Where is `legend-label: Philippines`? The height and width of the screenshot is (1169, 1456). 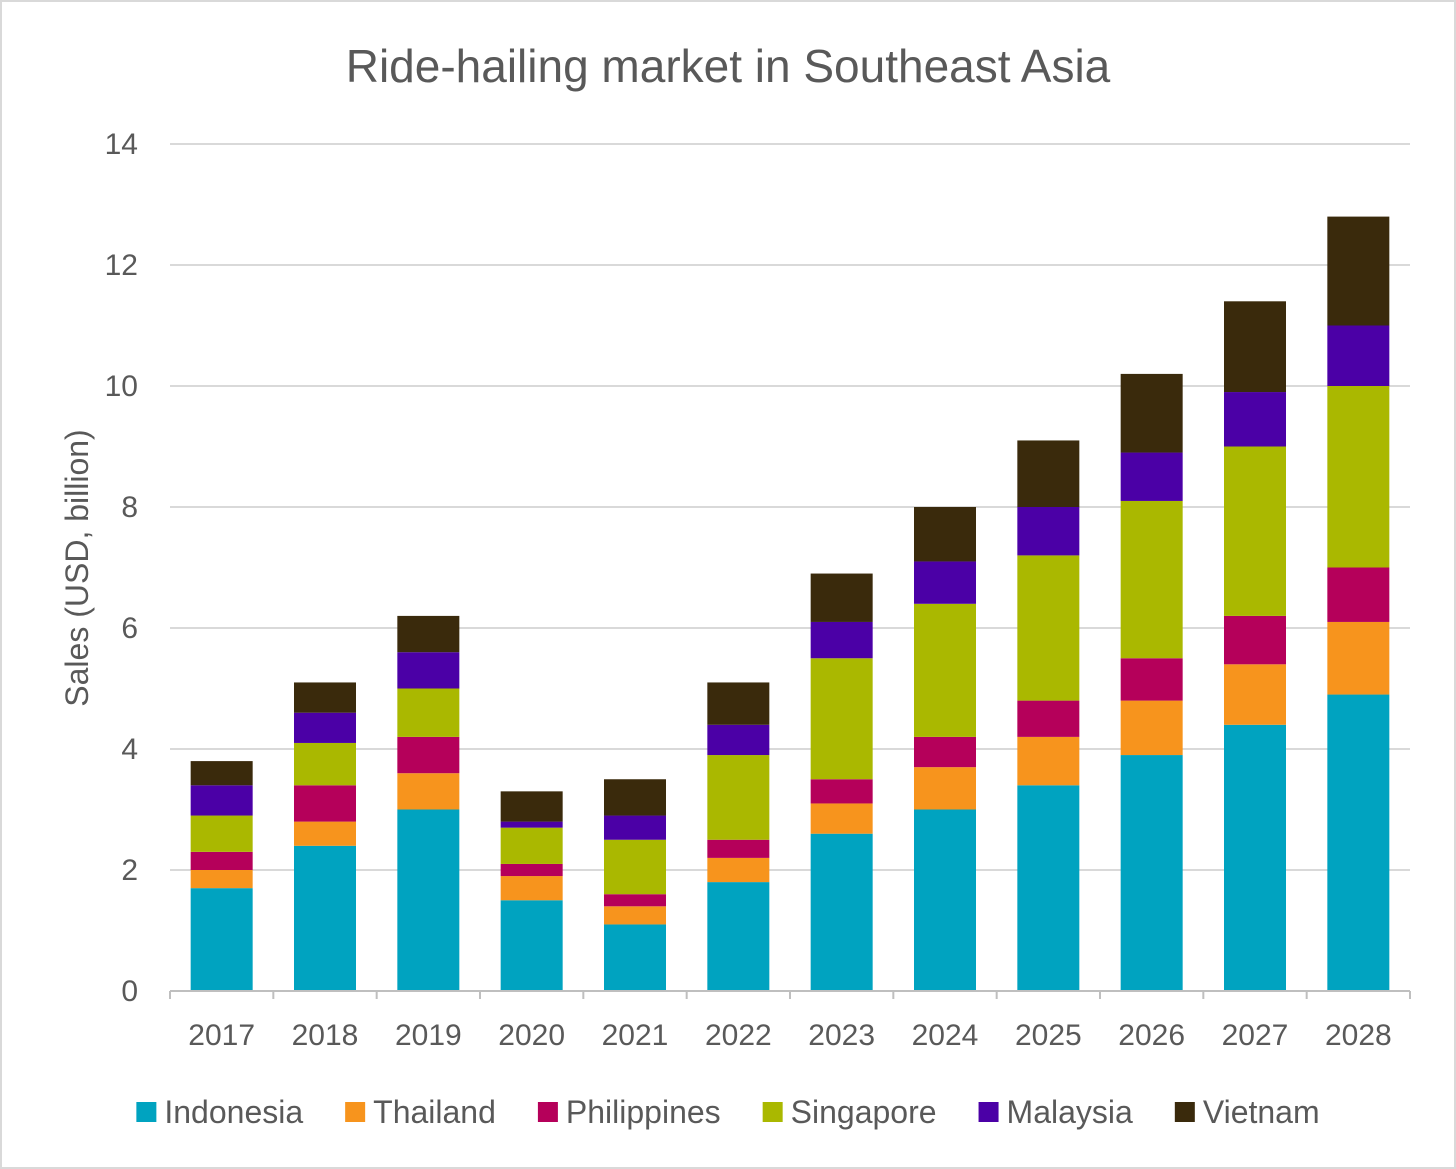
legend-label: Philippines is located at coordinates (643, 1112).